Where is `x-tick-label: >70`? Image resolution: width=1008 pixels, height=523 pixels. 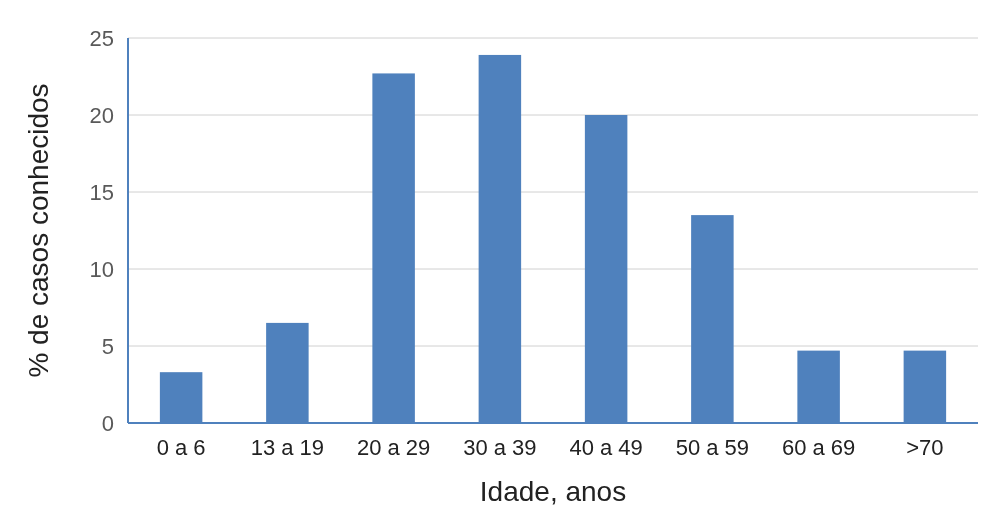 x-tick-label: >70 is located at coordinates (925, 447).